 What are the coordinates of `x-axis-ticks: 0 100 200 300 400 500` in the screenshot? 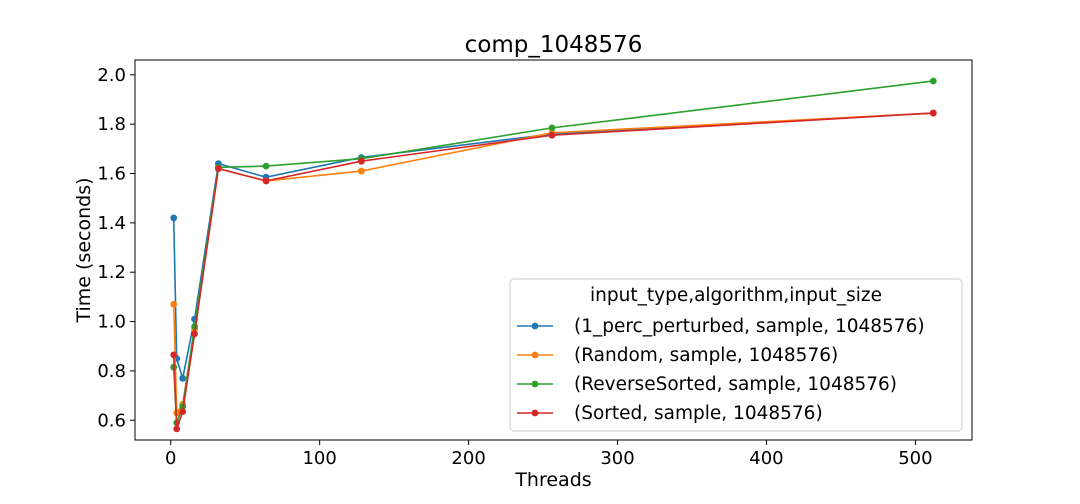 It's located at (549, 454).